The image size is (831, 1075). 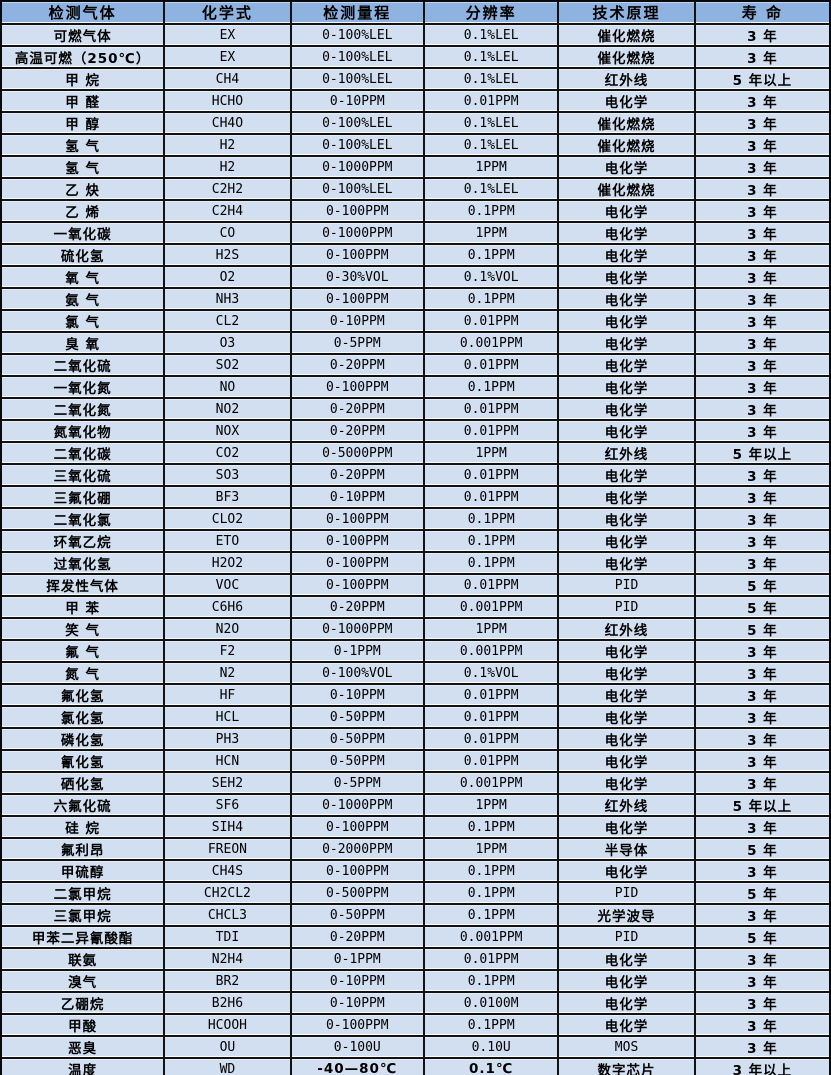 I want to click on cell-formula: H2, so click(x=228, y=146).